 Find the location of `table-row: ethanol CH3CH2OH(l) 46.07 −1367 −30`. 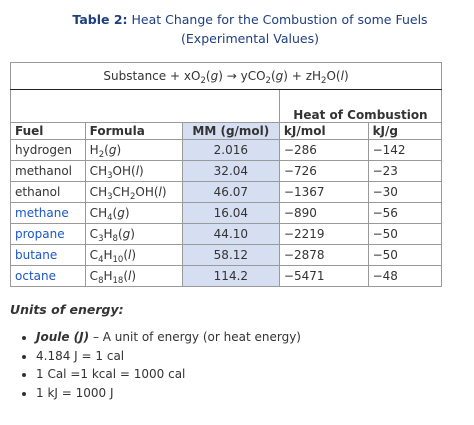

table-row: ethanol CH3CH2OH(l) 46.07 −1367 −30 is located at coordinates (226, 192).